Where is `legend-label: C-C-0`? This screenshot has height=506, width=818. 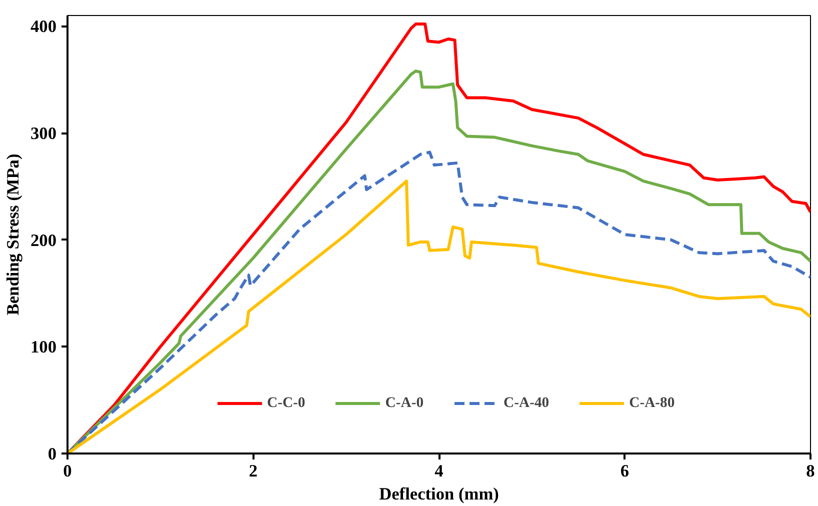 legend-label: C-C-0 is located at coordinates (286, 403).